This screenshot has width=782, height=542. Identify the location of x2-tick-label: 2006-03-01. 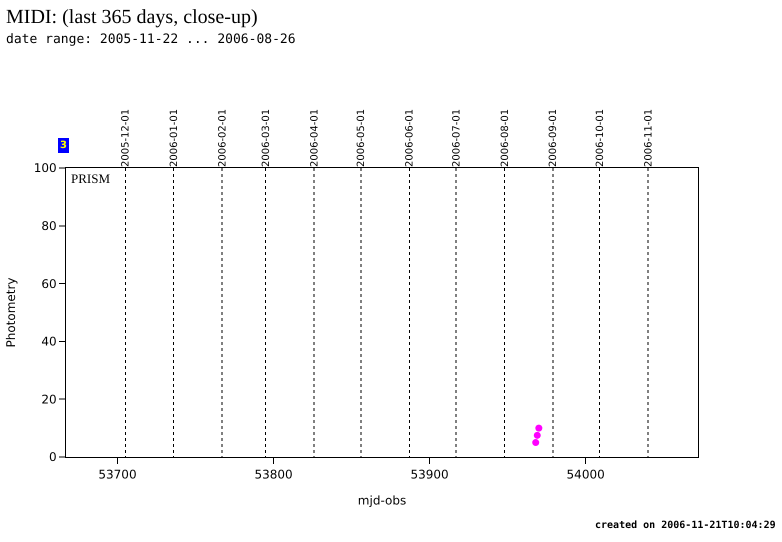
(266, 137).